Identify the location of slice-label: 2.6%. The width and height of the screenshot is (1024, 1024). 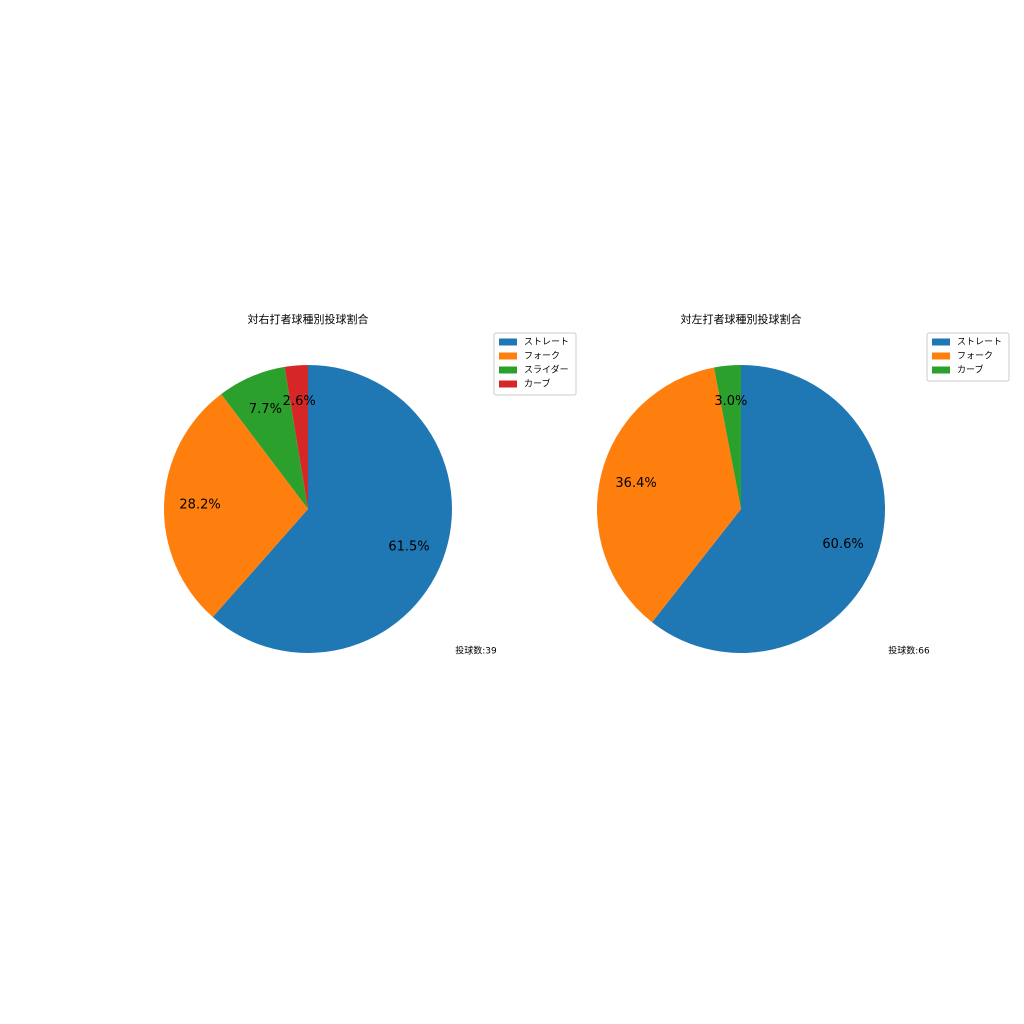
(299, 401).